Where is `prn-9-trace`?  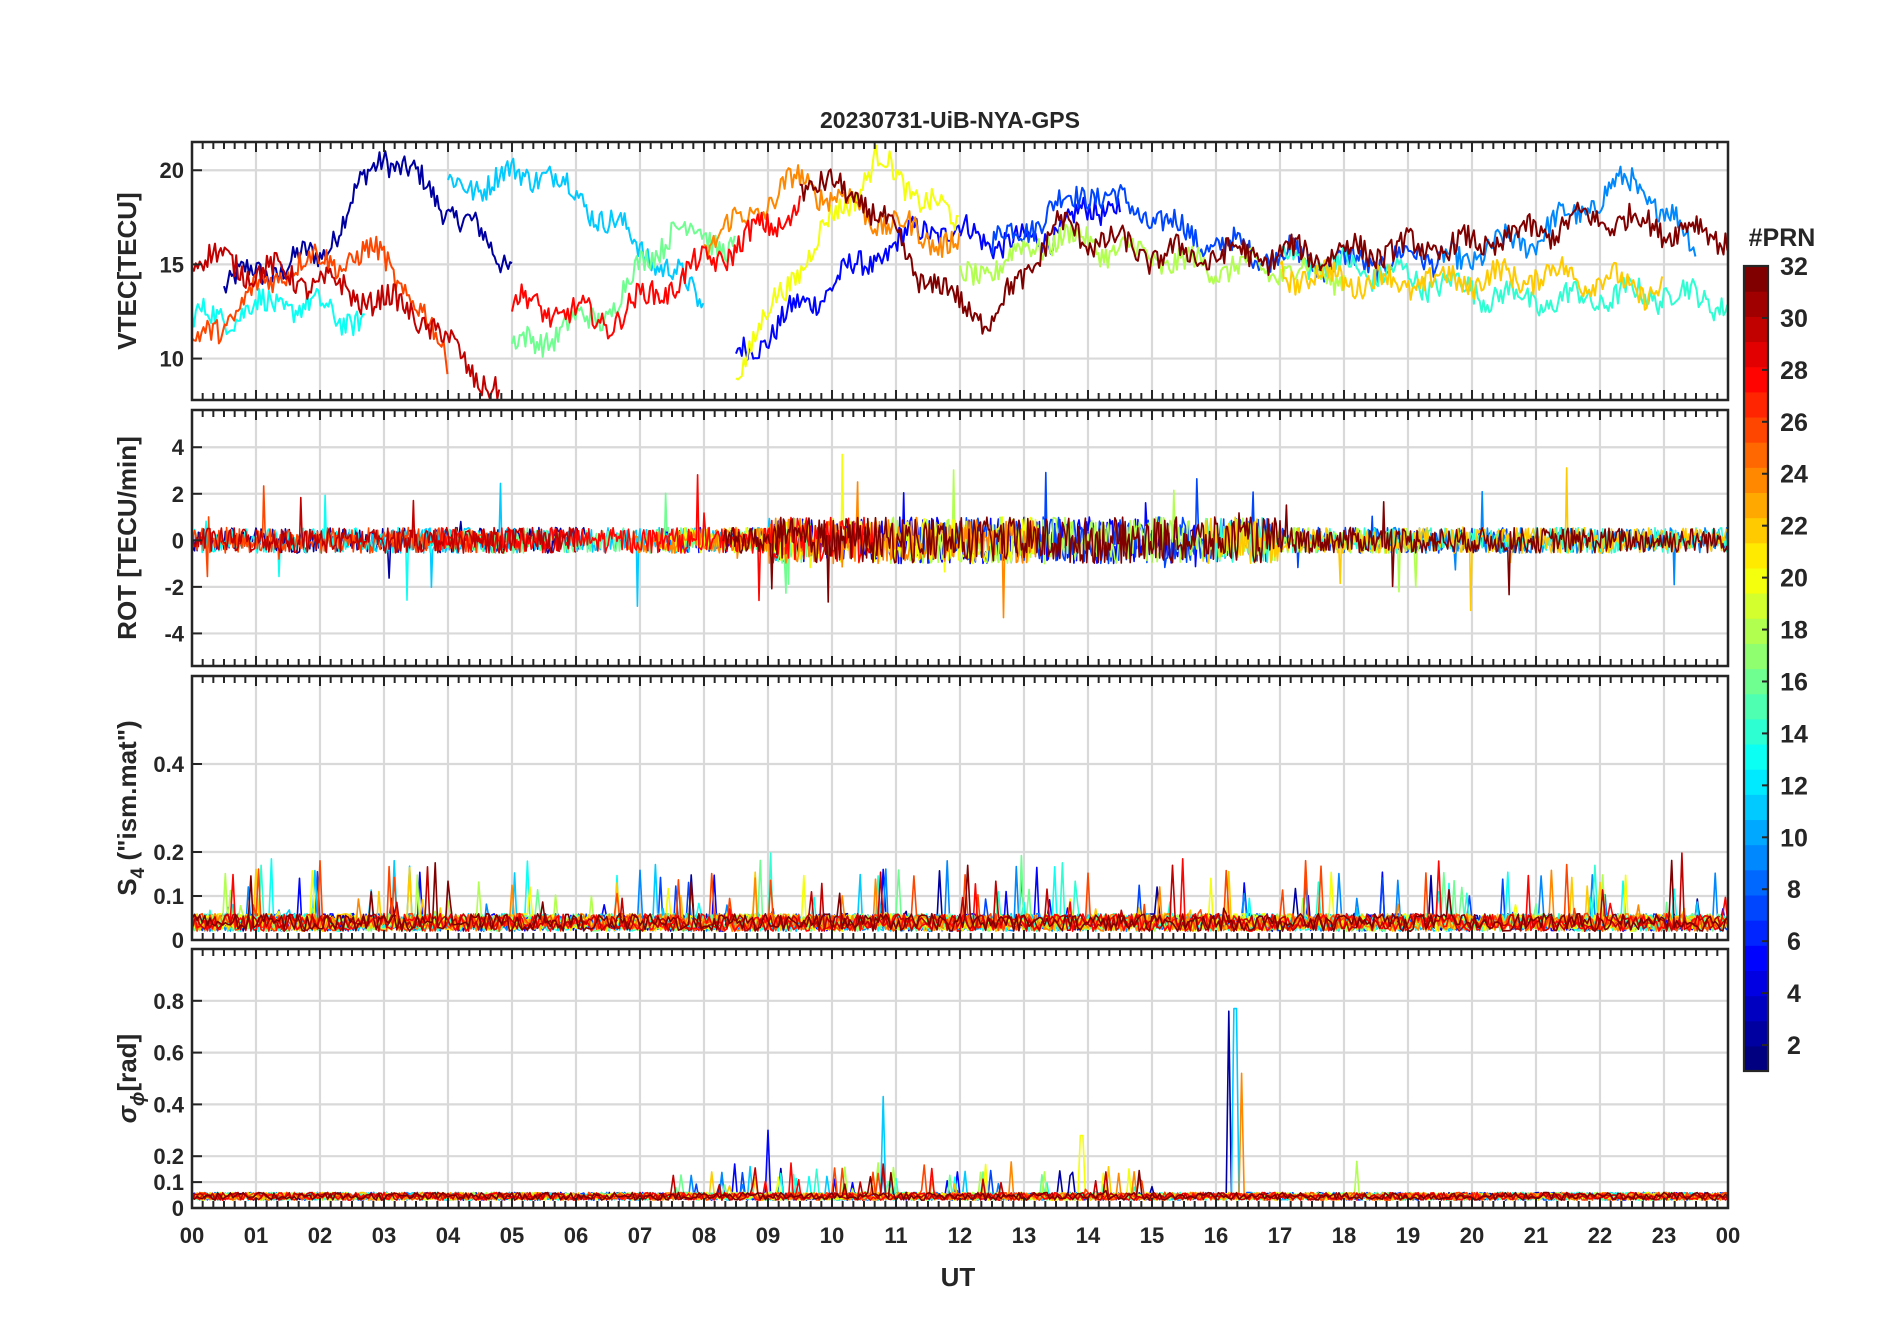 prn-9-trace is located at coordinates (1568, 218).